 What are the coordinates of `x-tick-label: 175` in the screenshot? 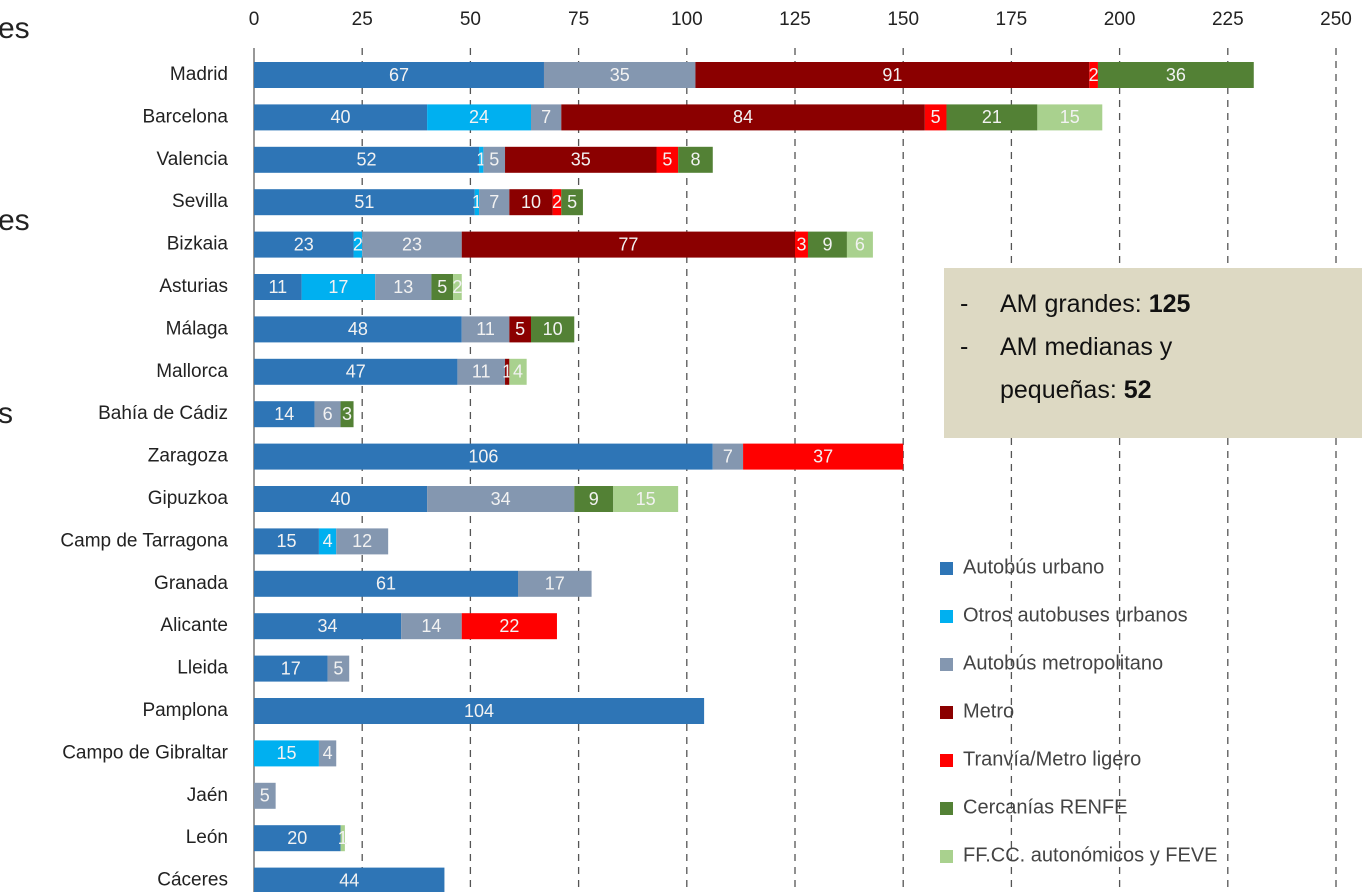 It's located at (1012, 19).